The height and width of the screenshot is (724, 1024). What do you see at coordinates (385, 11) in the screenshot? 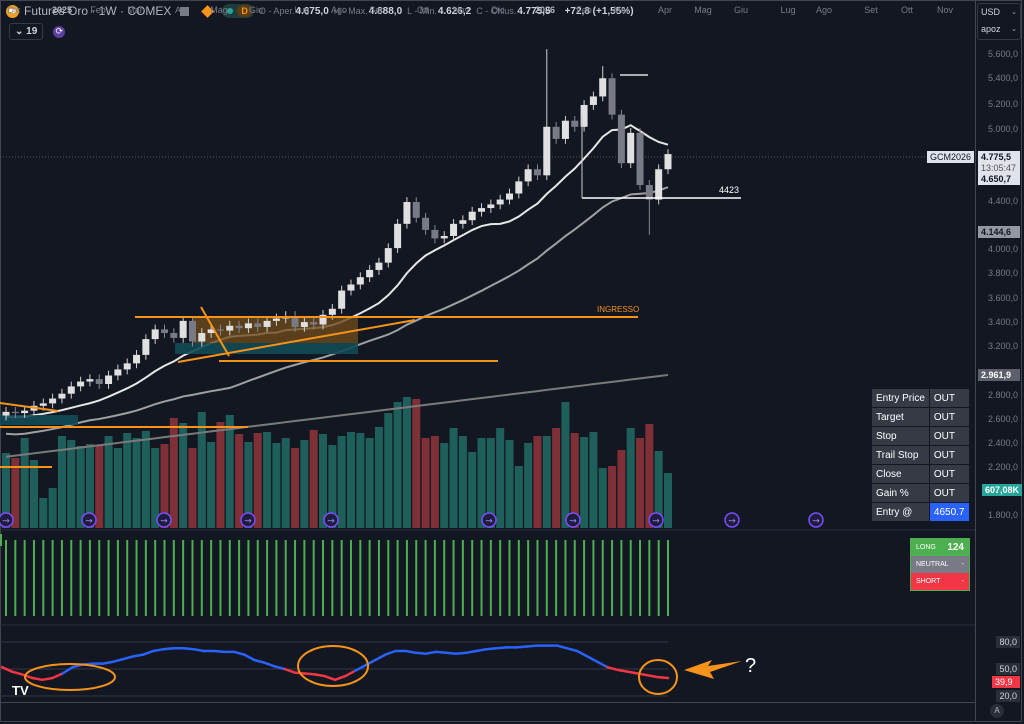
I see `ohlc-value: 4.888,0` at bounding box center [385, 11].